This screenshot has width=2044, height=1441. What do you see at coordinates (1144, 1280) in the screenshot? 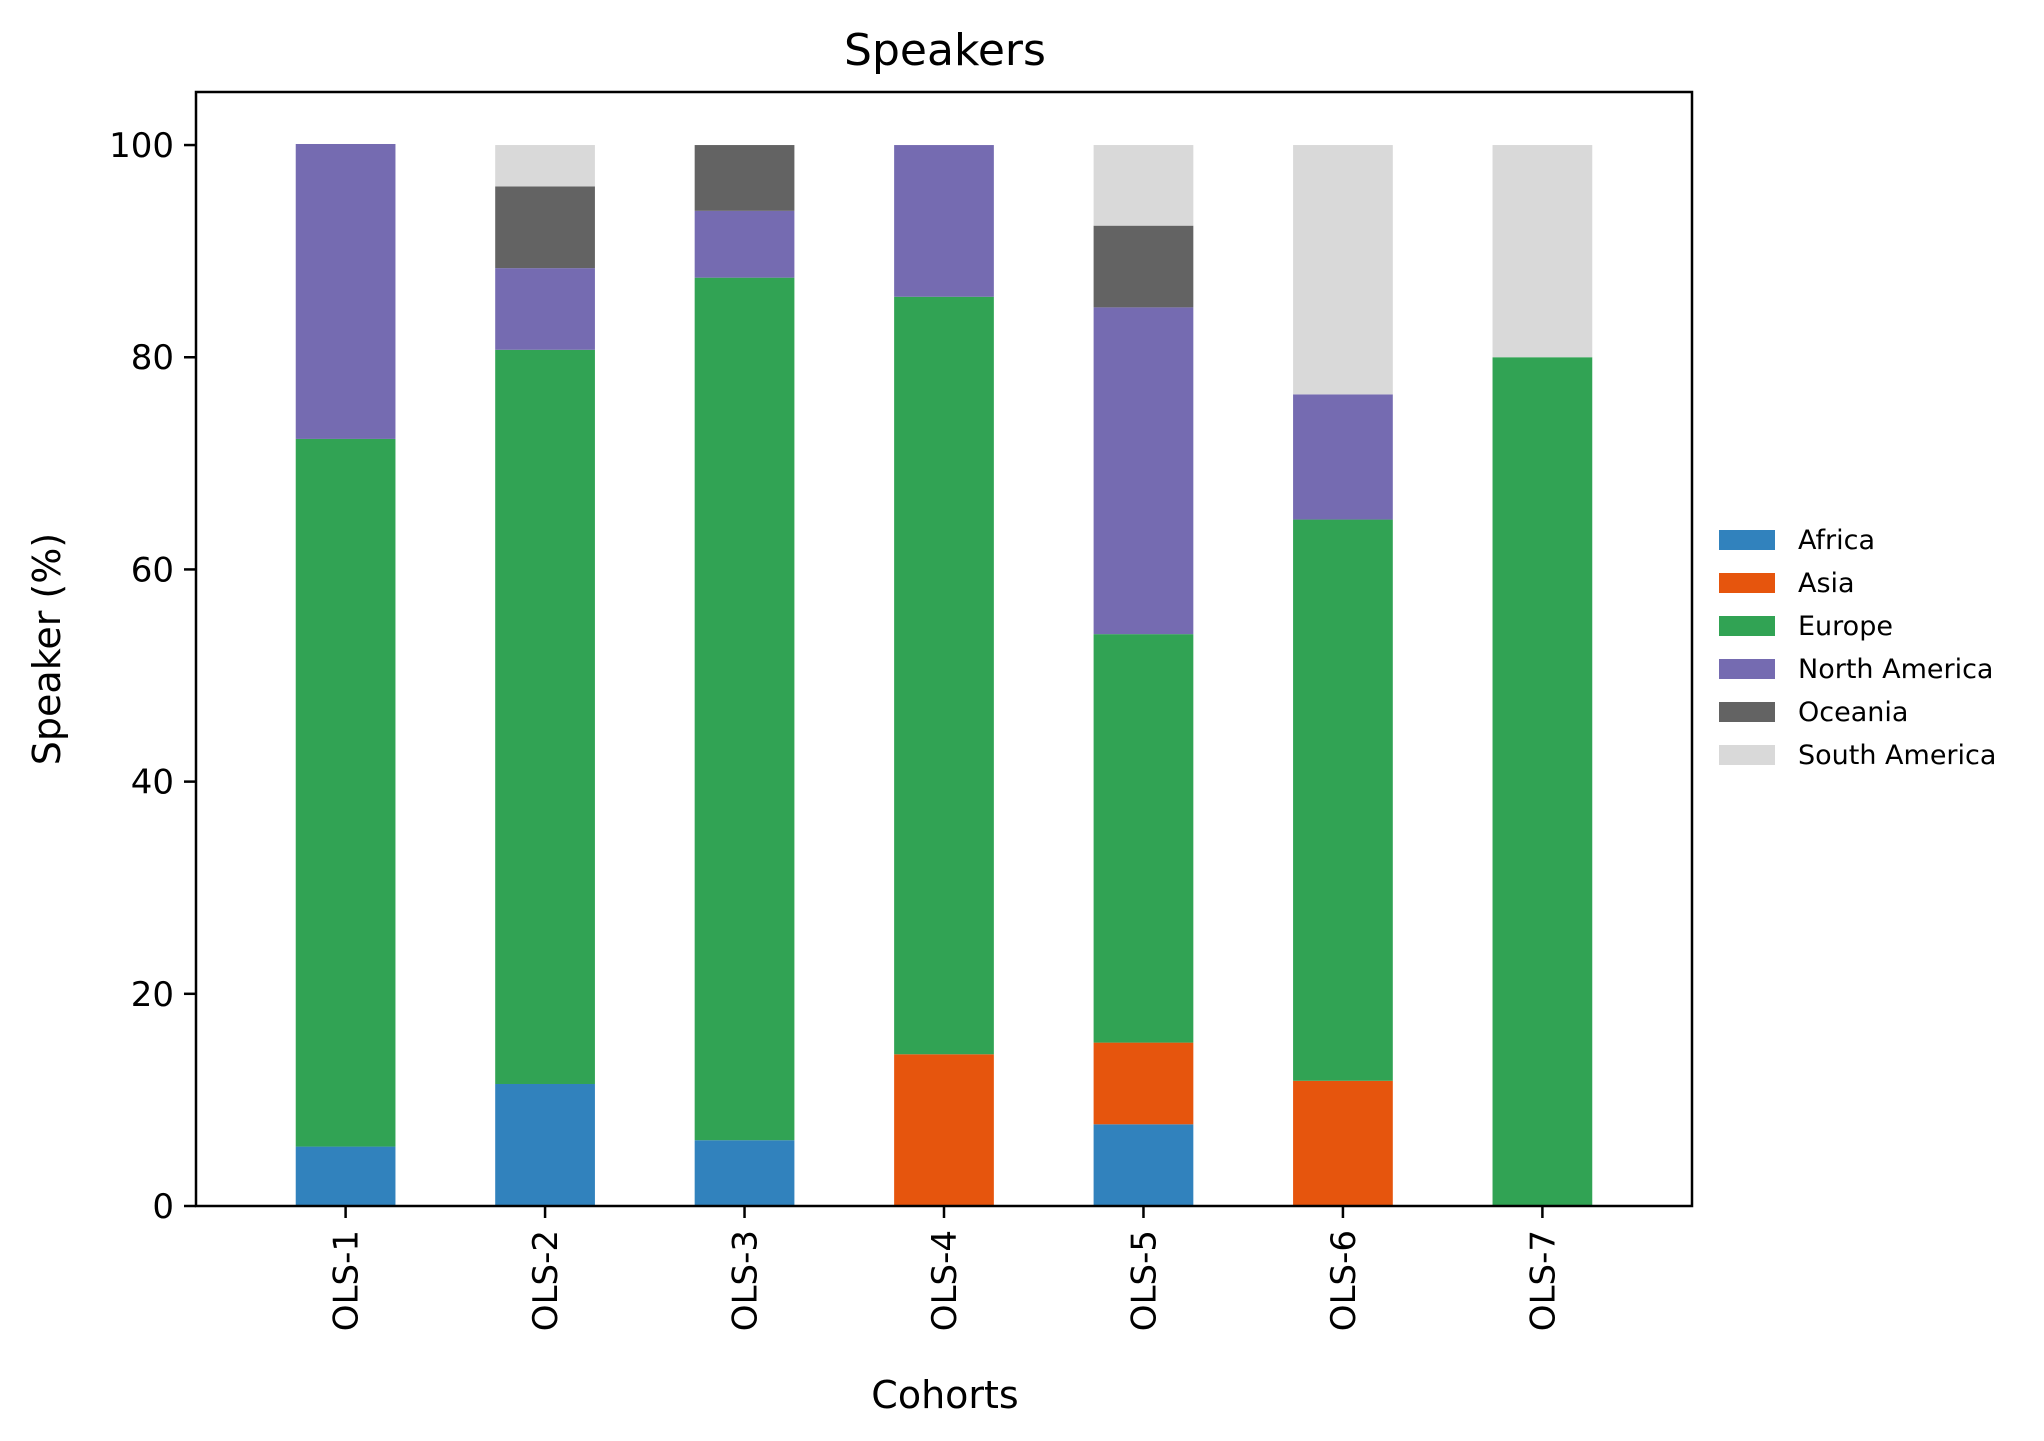
I see `x-tick-label: OLS-5` at bounding box center [1144, 1280].